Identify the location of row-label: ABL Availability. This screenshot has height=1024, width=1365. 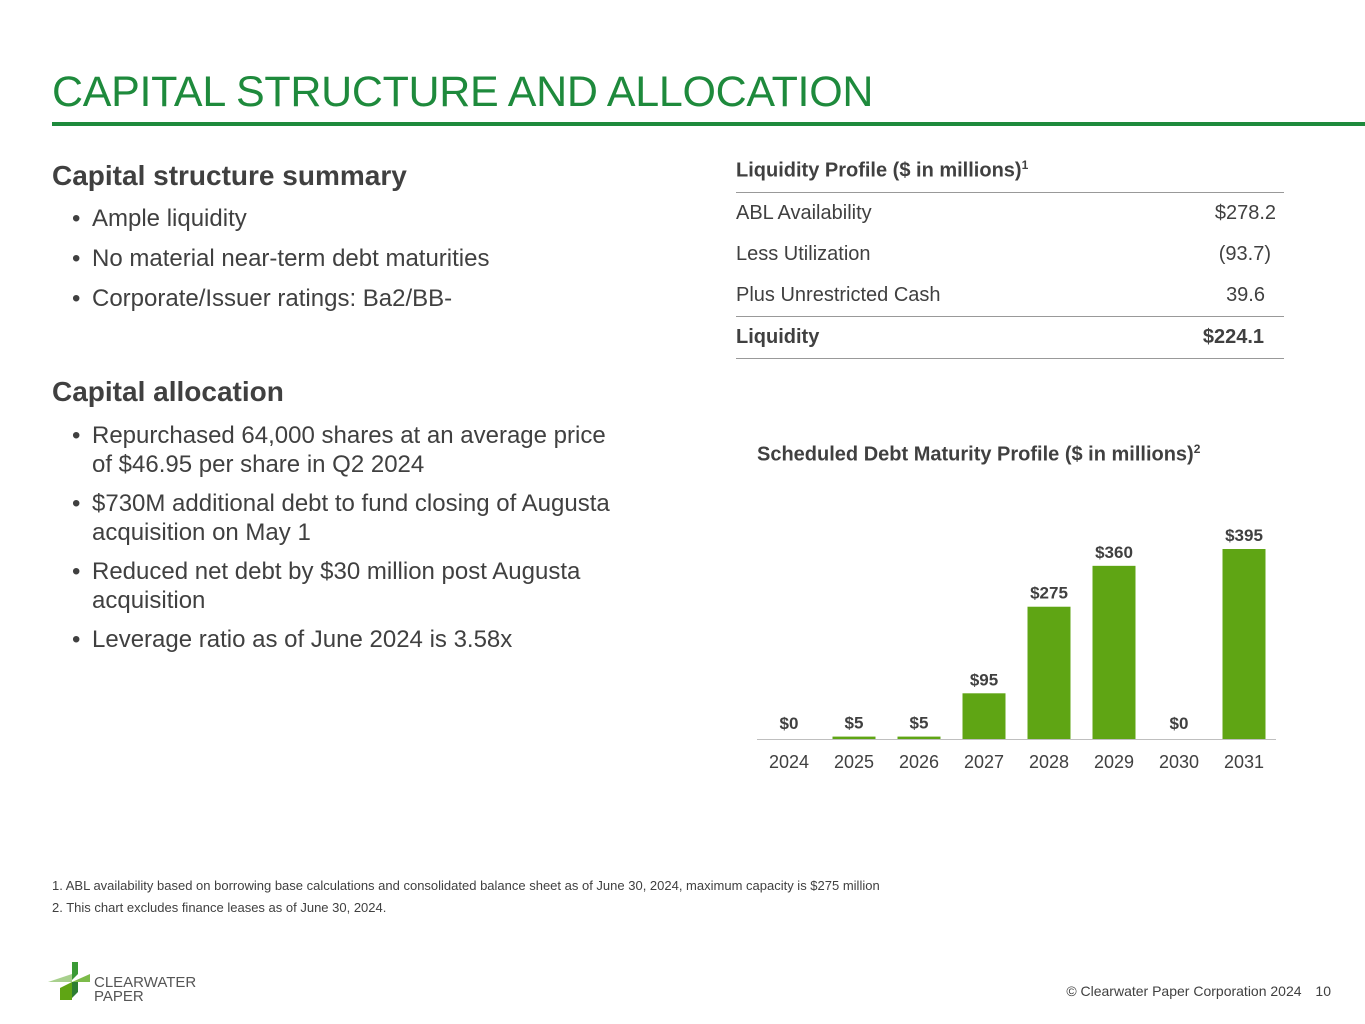
(804, 213).